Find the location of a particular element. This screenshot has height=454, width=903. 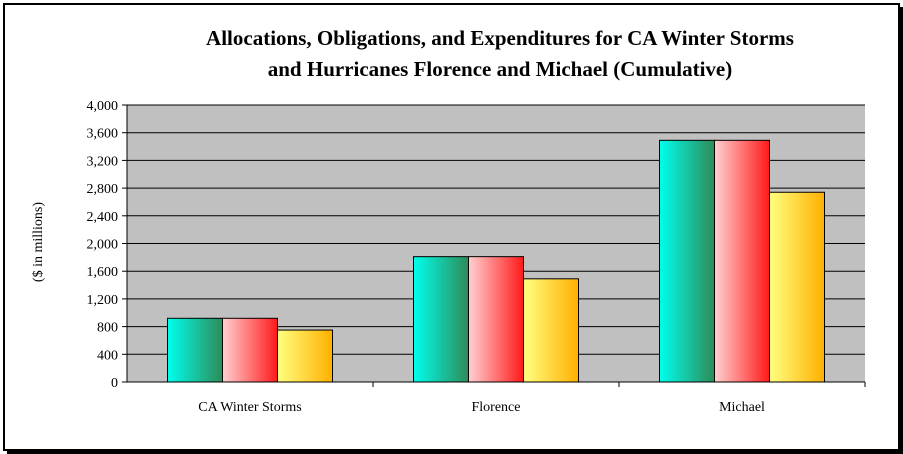

y-tick-label: 2,400 is located at coordinates (103, 217).